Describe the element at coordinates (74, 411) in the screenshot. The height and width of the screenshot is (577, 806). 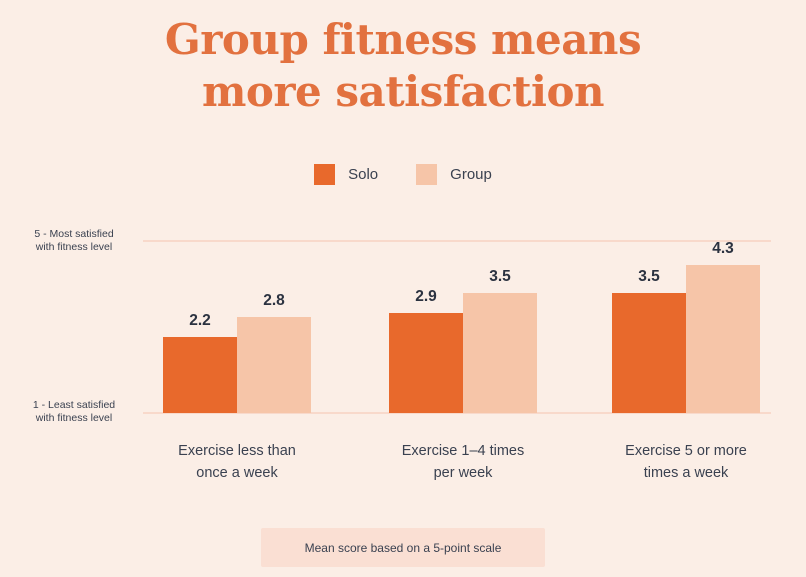
I see `y-axis-min-label: 1 - Least satisfied with fitness level` at that location.